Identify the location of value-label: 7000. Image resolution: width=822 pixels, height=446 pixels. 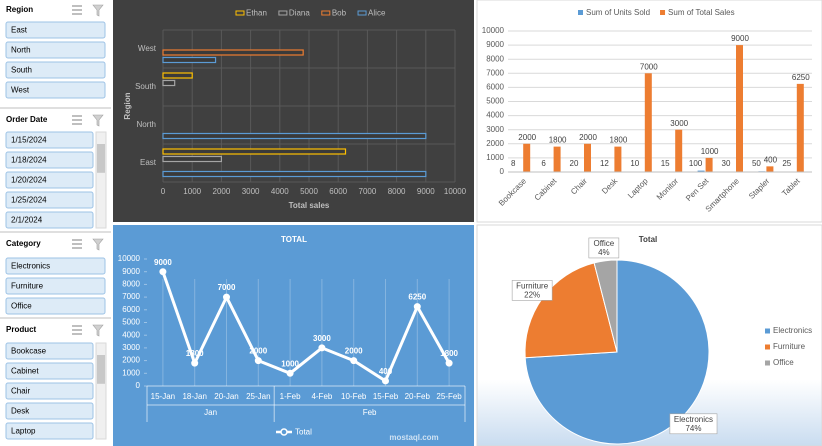
(649, 66).